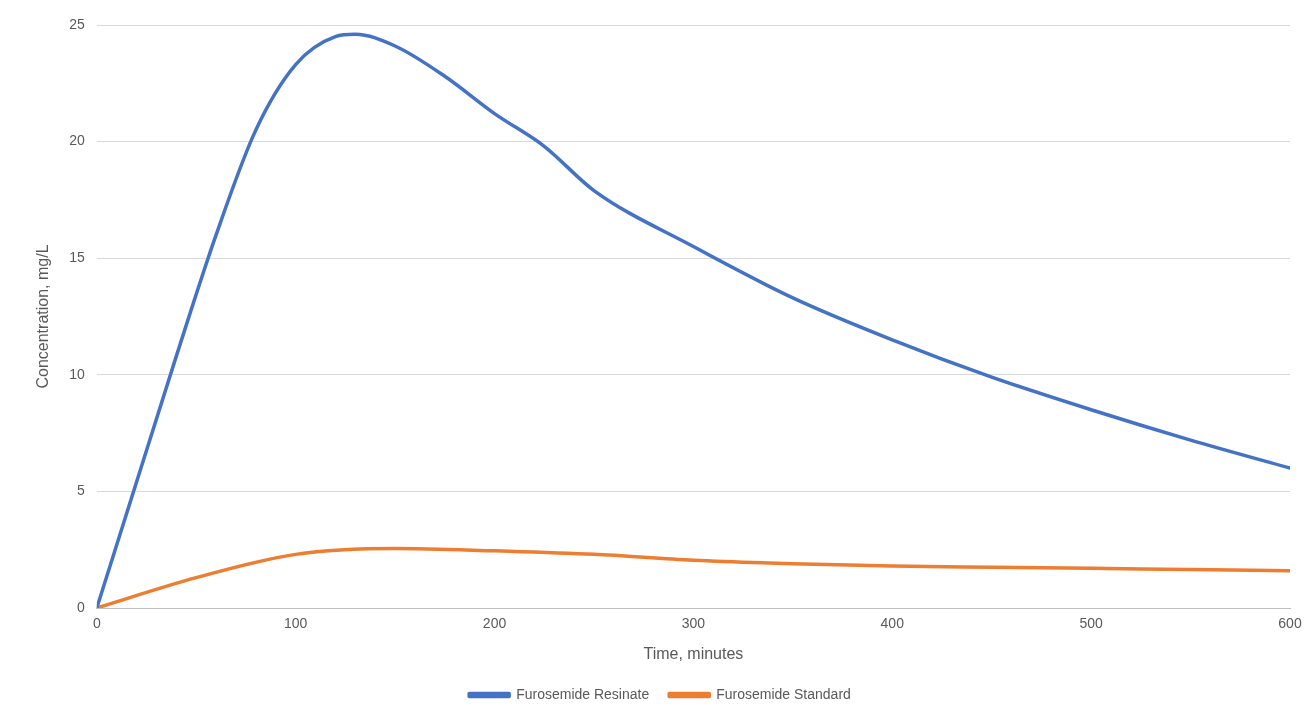  What do you see at coordinates (693, 577) in the screenshot?
I see `line-series` at bounding box center [693, 577].